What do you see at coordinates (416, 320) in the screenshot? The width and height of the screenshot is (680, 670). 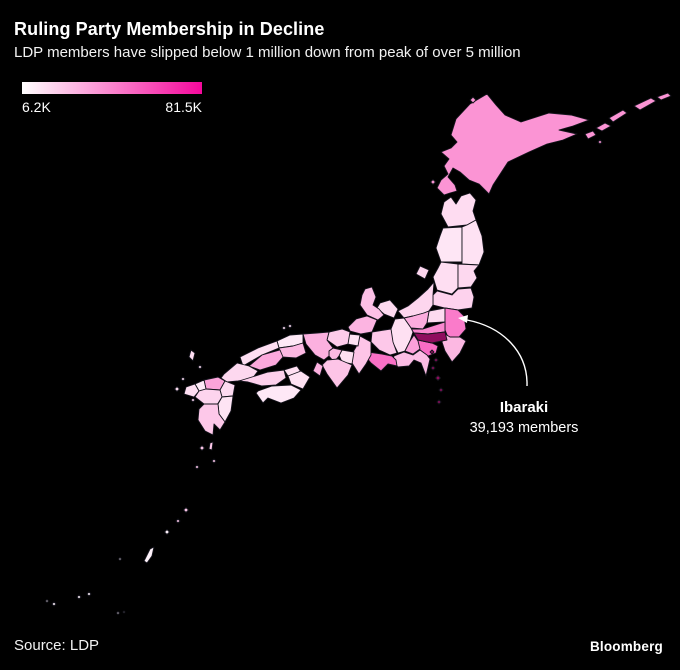 I see `prefecture-gunma` at bounding box center [416, 320].